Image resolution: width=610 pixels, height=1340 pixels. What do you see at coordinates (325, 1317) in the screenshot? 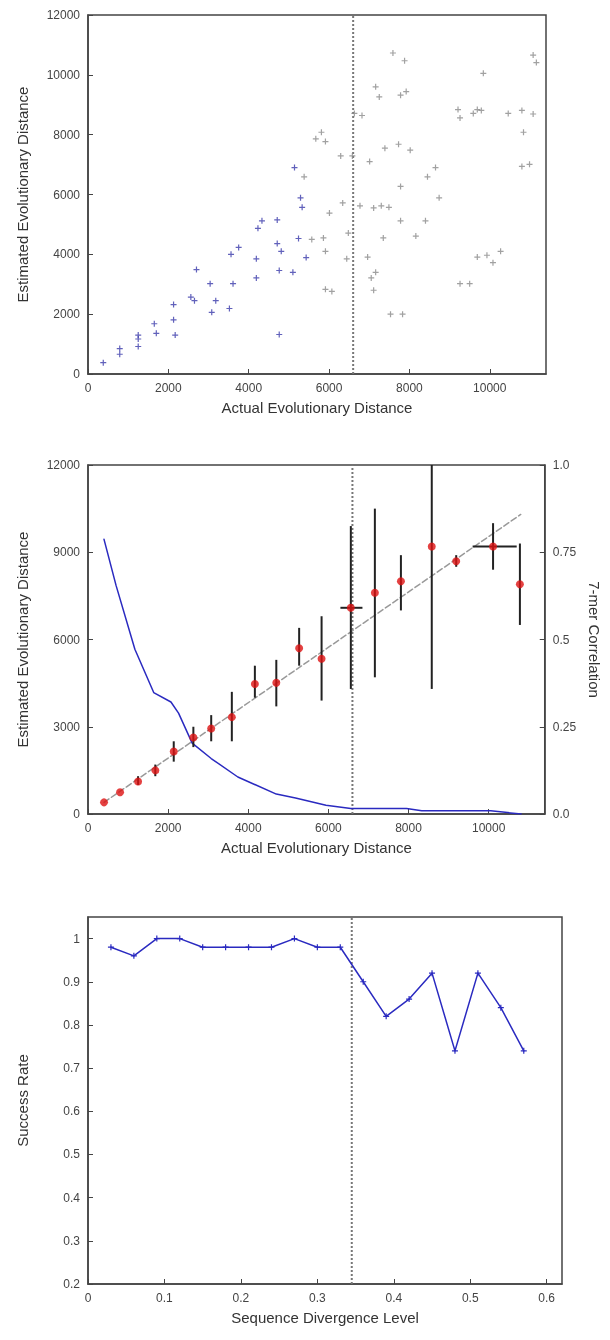
I see `x-axis-title: Sequence Divergence Level` at bounding box center [325, 1317].